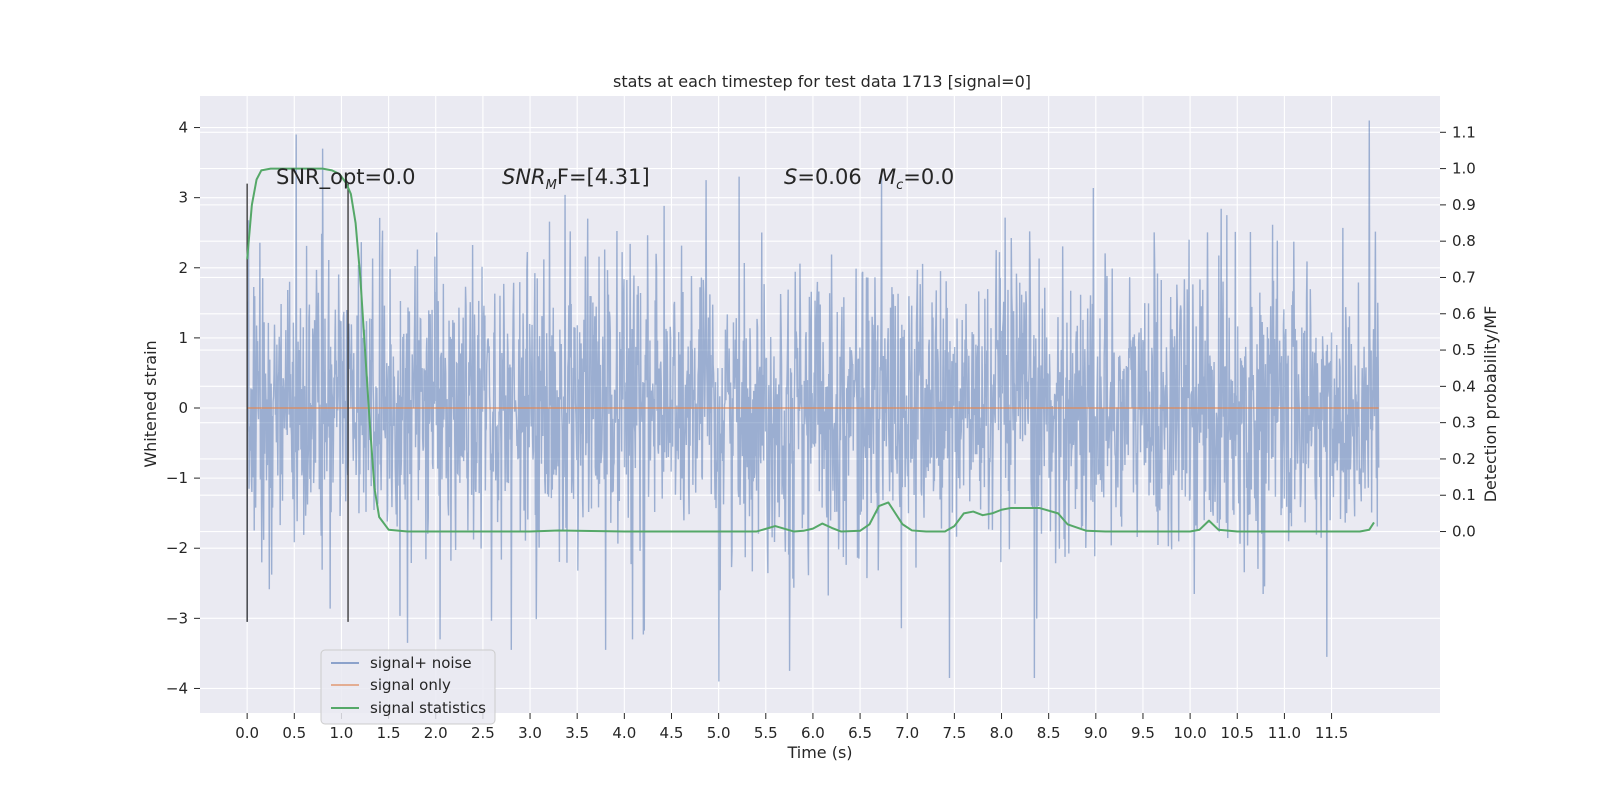 The image size is (1600, 800). Describe the element at coordinates (1464, 241) in the screenshot. I see `y2-tick-label: 0.8` at that location.